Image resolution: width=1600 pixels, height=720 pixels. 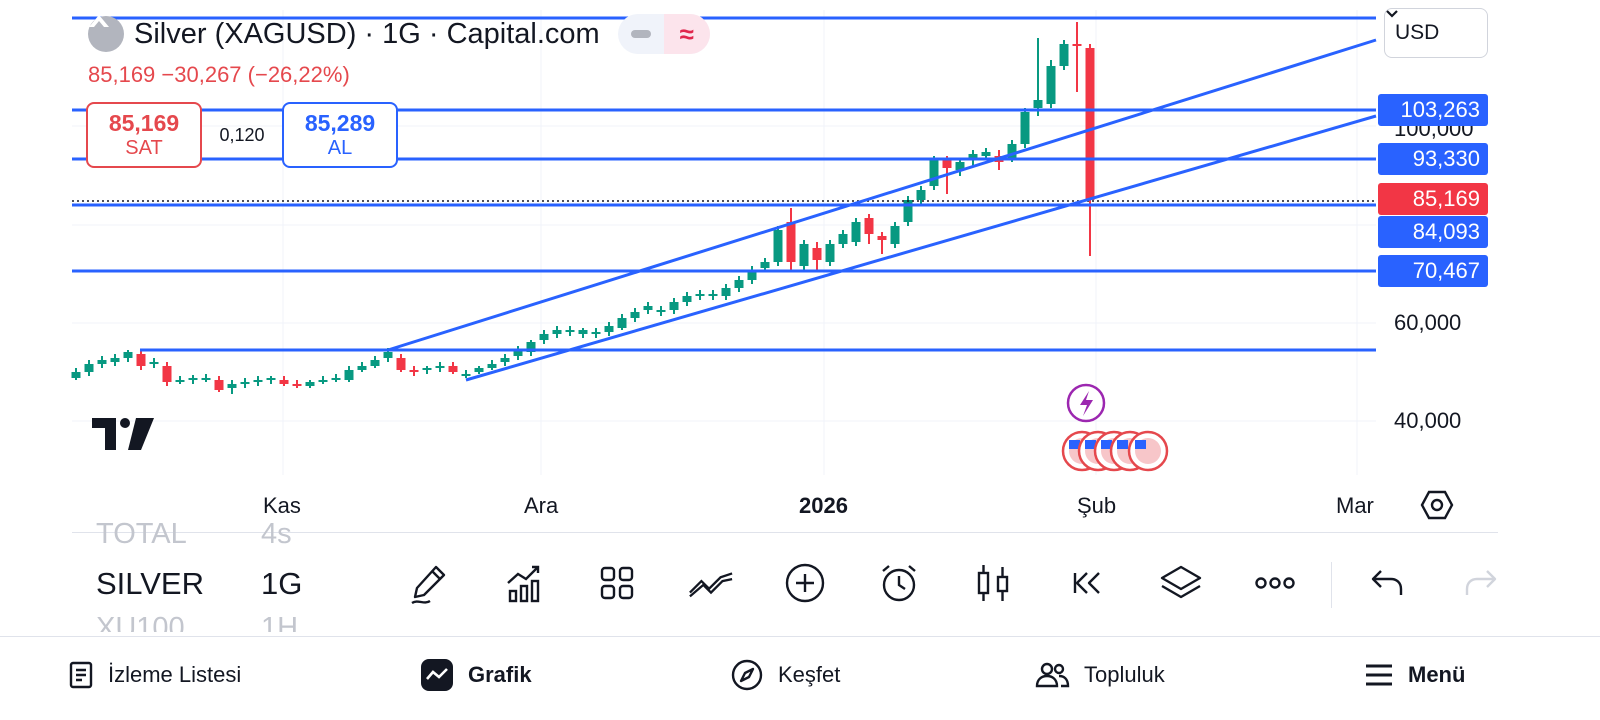 I want to click on symbol-row: TOTAL 4s, so click(x=194, y=535).